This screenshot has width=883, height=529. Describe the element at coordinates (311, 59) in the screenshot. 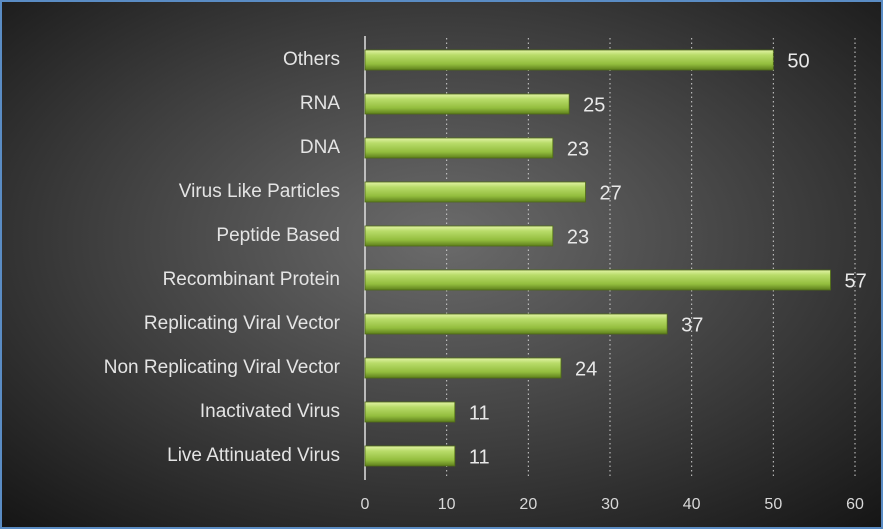

I see `category-label: Others` at that location.